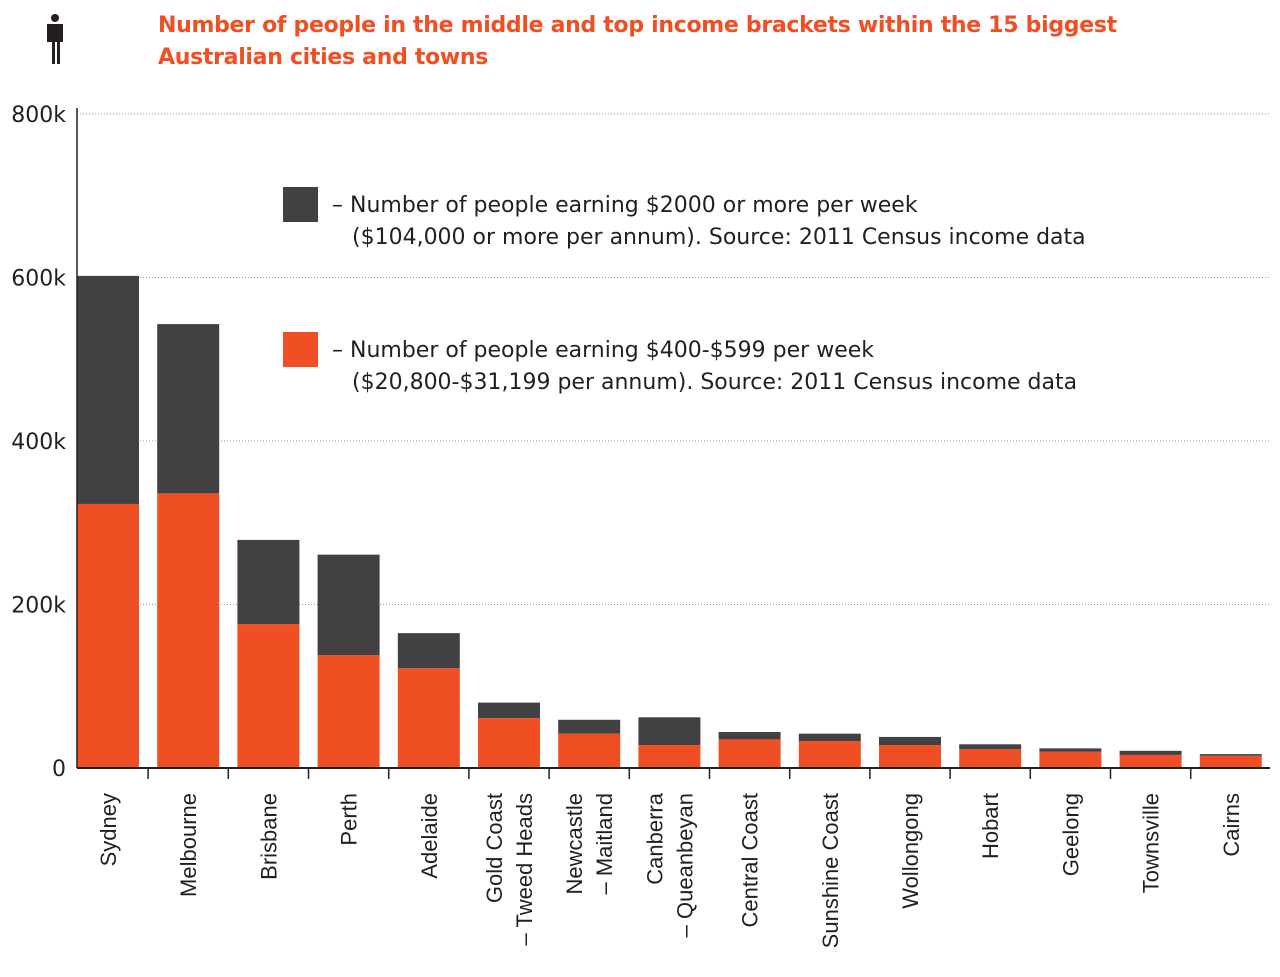 The width and height of the screenshot is (1280, 977). Describe the element at coordinates (38, 442) in the screenshot. I see `y-tick-label: 400k` at that location.